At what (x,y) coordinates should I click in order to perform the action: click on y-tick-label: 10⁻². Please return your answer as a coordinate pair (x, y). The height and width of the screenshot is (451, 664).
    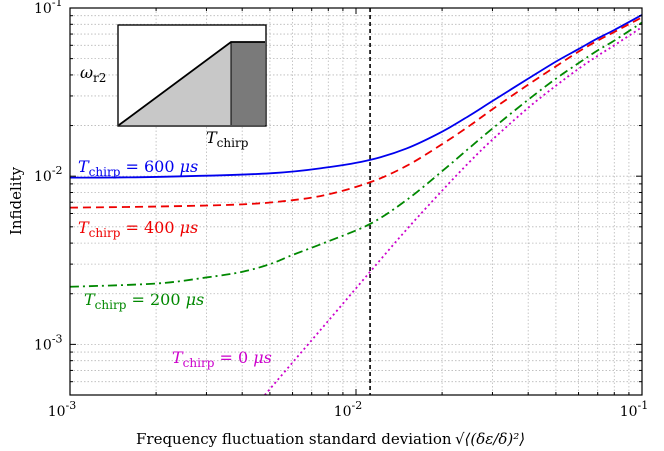
    Looking at the image, I should click on (48, 174).